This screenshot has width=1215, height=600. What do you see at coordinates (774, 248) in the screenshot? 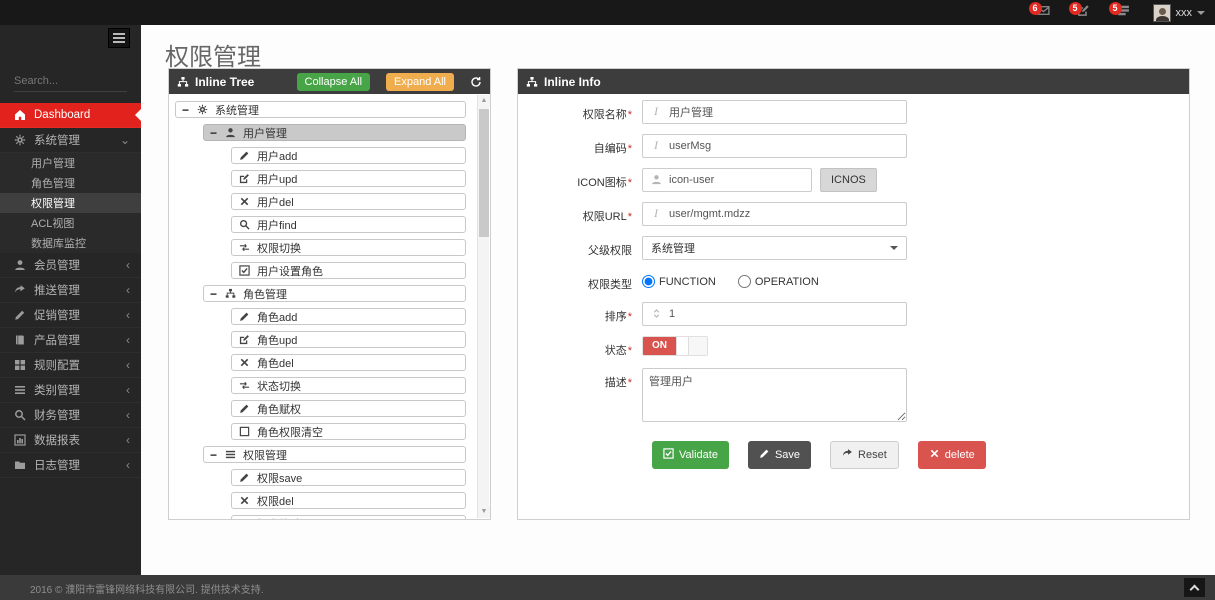
I see `parent-permission-select: 系统管理` at bounding box center [774, 248].